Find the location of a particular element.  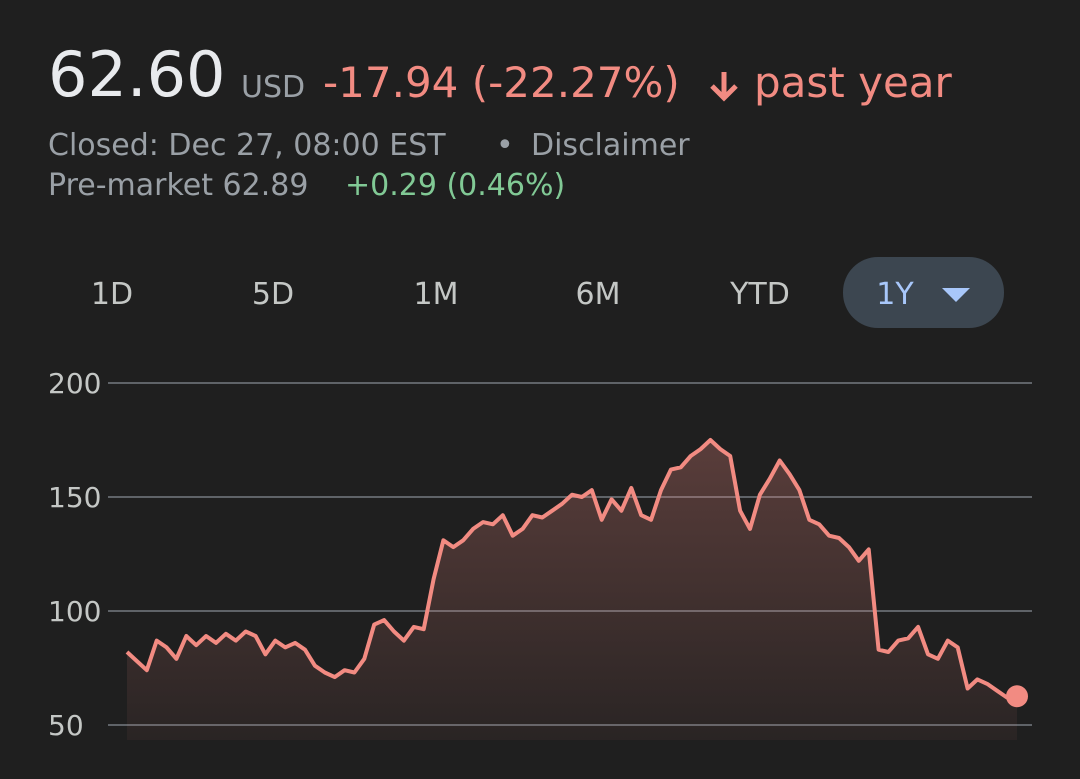

down-arrow is located at coordinates (724, 87).